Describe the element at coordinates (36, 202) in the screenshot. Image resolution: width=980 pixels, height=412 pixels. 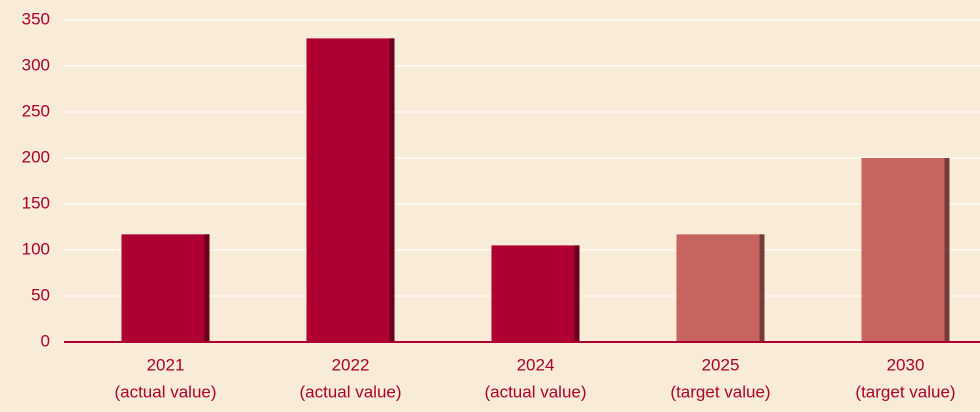
I see `y-tick-label: 150` at that location.